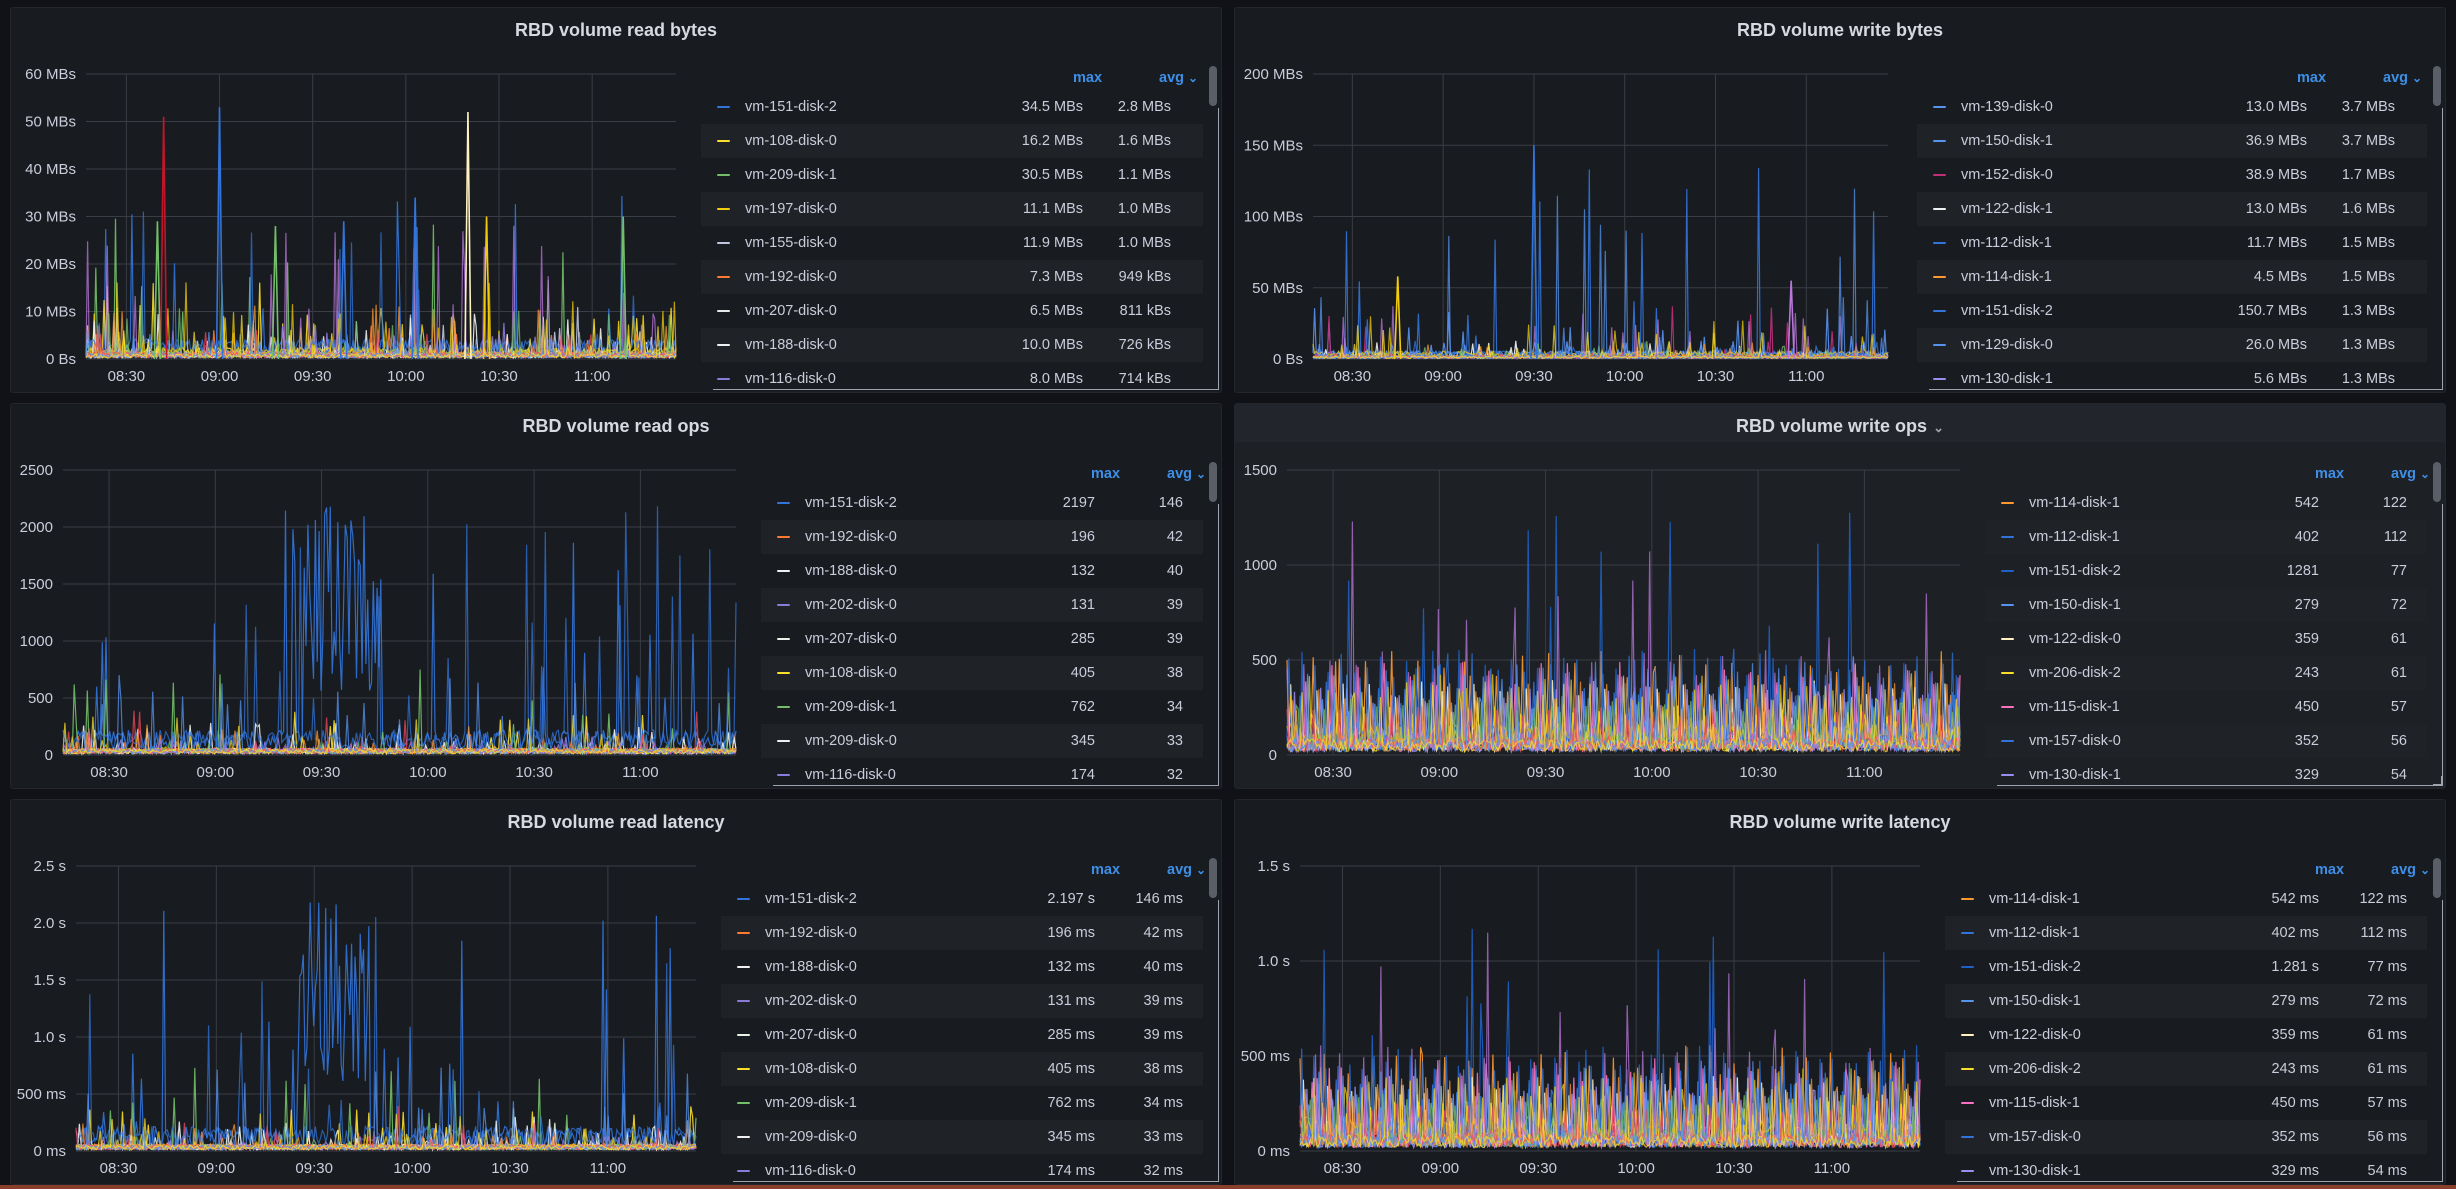 The width and height of the screenshot is (2456, 1189). What do you see at coordinates (962, 1168) in the screenshot?
I see `legend-item: vm-116-disk-0 174 ms 32 ms` at bounding box center [962, 1168].